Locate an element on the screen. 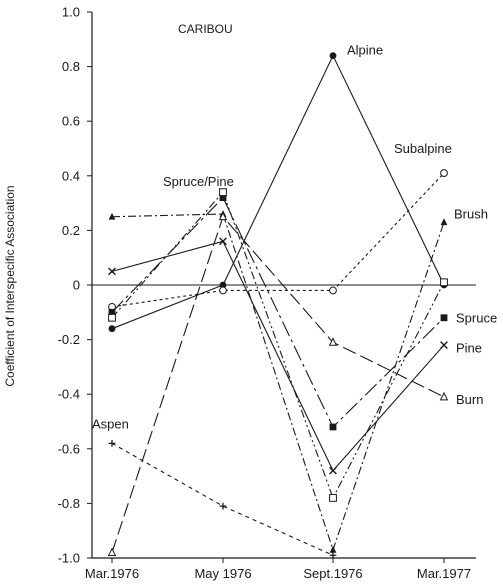  series-aspen is located at coordinates (222, 499).